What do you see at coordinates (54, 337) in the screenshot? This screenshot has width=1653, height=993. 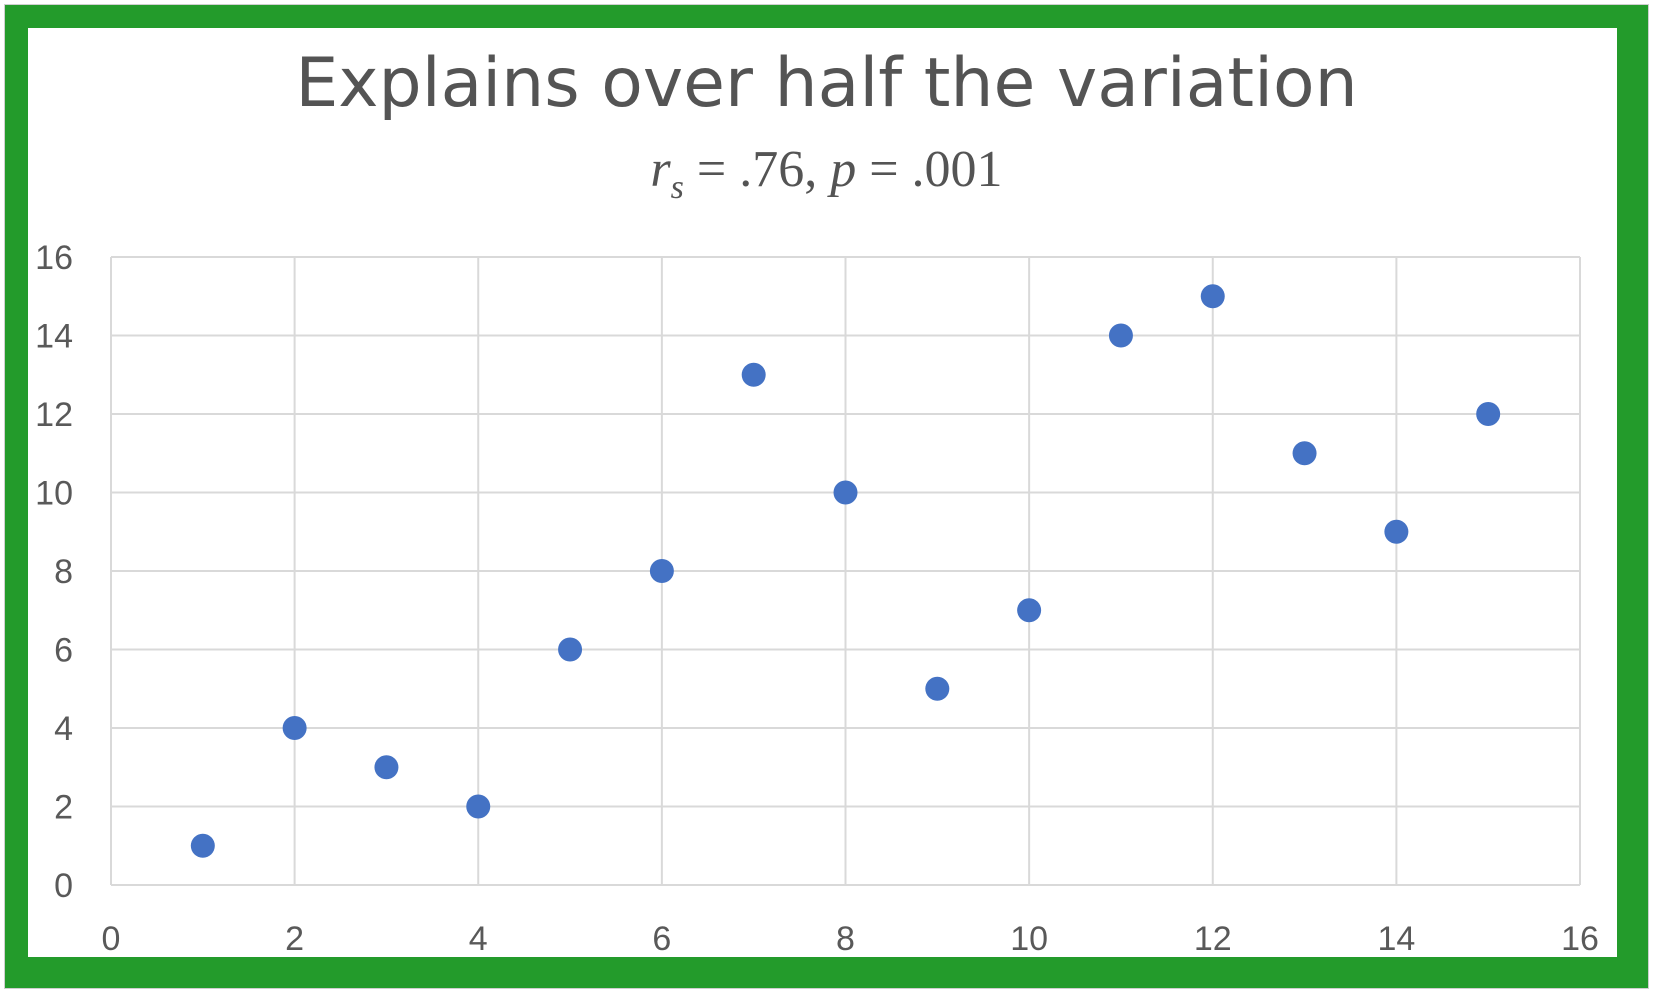 I see `y-tick-label-7: 14` at bounding box center [54, 337].